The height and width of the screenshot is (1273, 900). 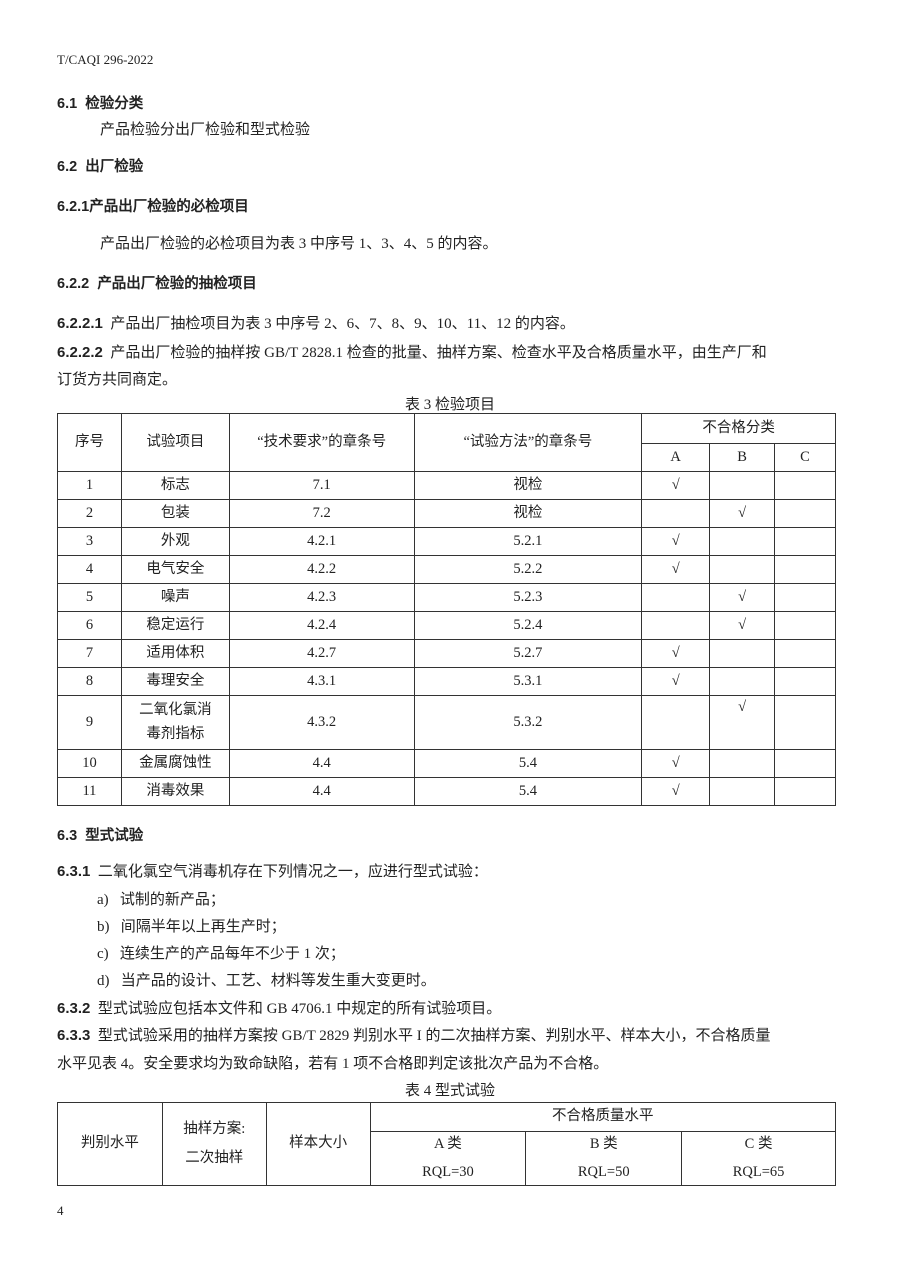 What do you see at coordinates (153, 205) in the screenshot?
I see `heading-6-2-1: 6.2.1产品出厂检验的必检项目` at bounding box center [153, 205].